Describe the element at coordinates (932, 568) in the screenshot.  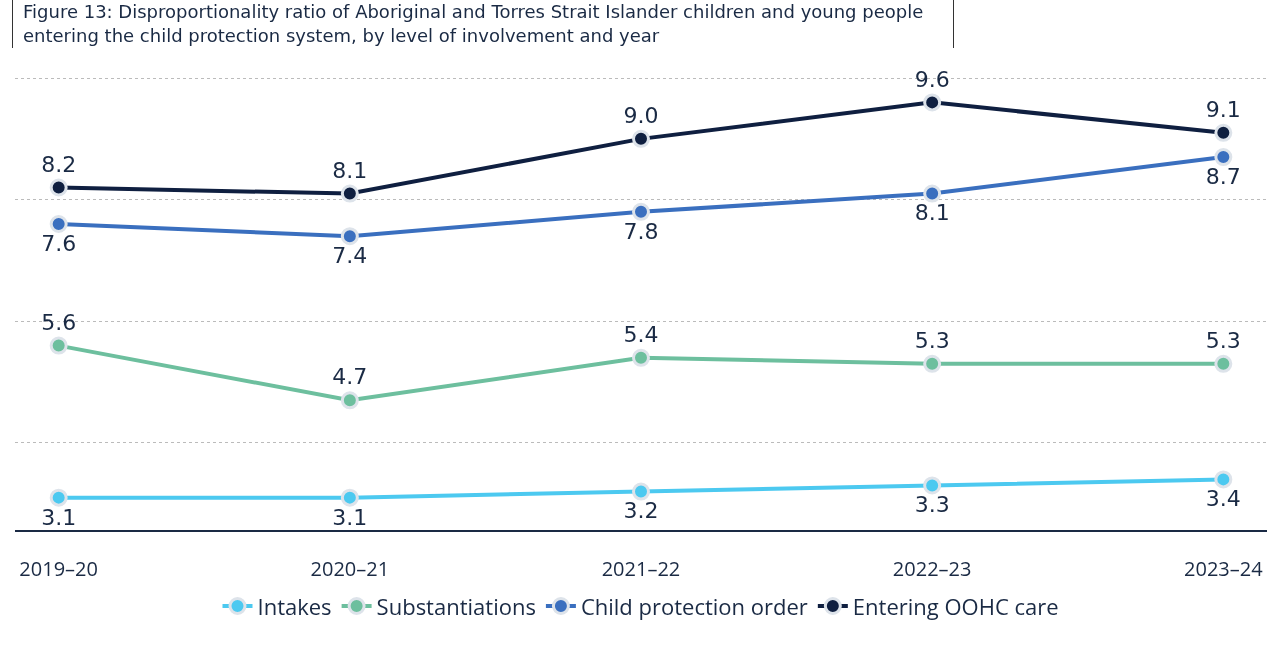
I see `x-tick-label: 2022–23` at that location.